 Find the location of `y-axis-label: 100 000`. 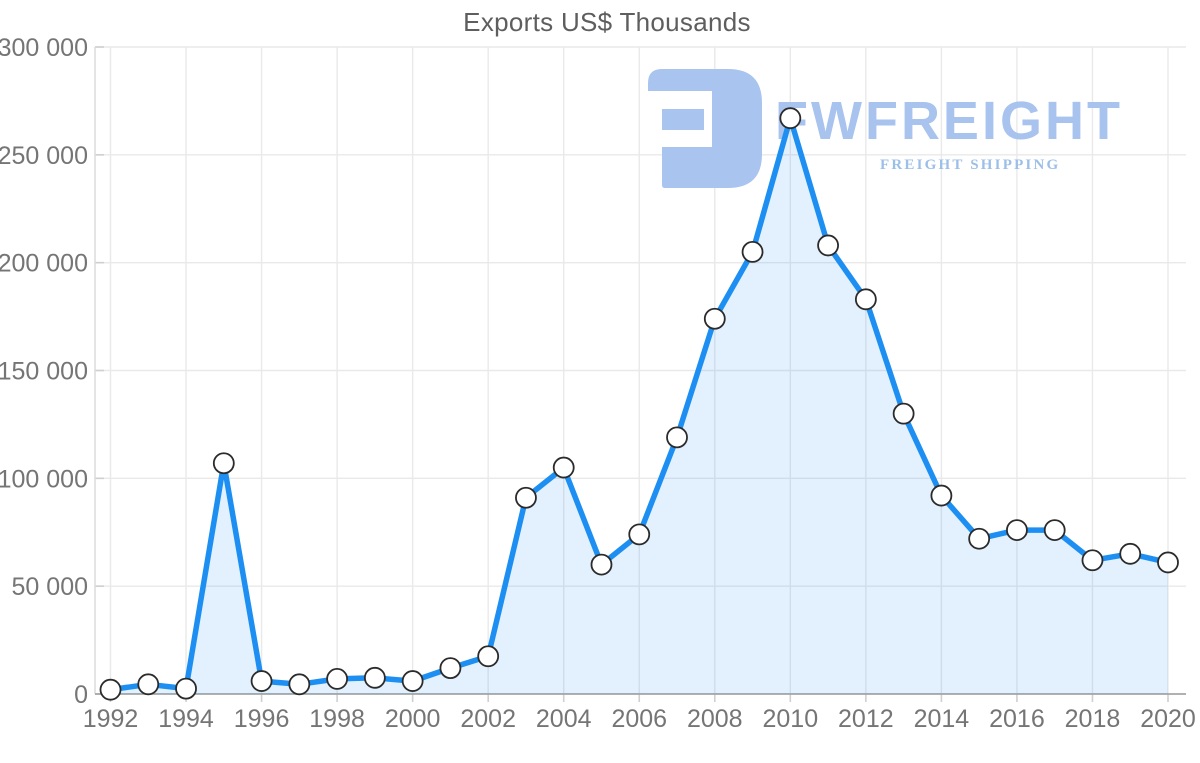

y-axis-label: 100 000 is located at coordinates (44, 479).